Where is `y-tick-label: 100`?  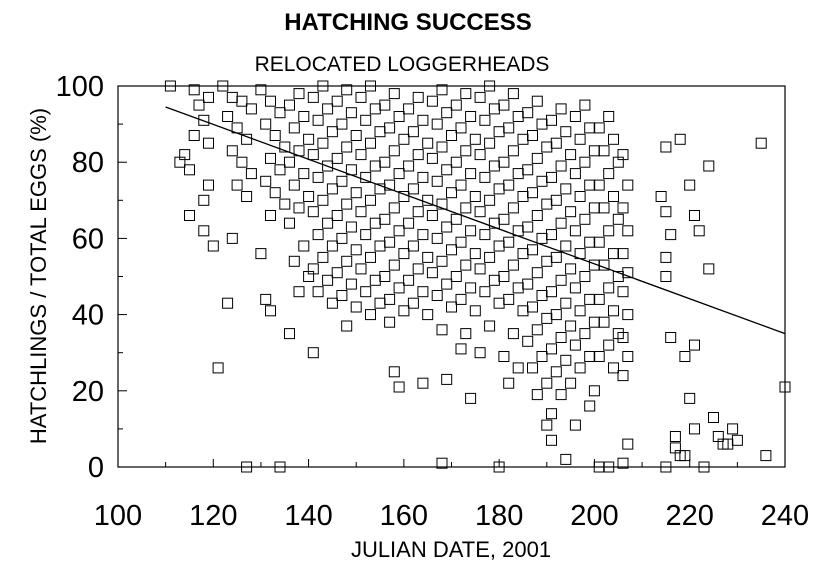
y-tick-label: 100 is located at coordinates (80, 87).